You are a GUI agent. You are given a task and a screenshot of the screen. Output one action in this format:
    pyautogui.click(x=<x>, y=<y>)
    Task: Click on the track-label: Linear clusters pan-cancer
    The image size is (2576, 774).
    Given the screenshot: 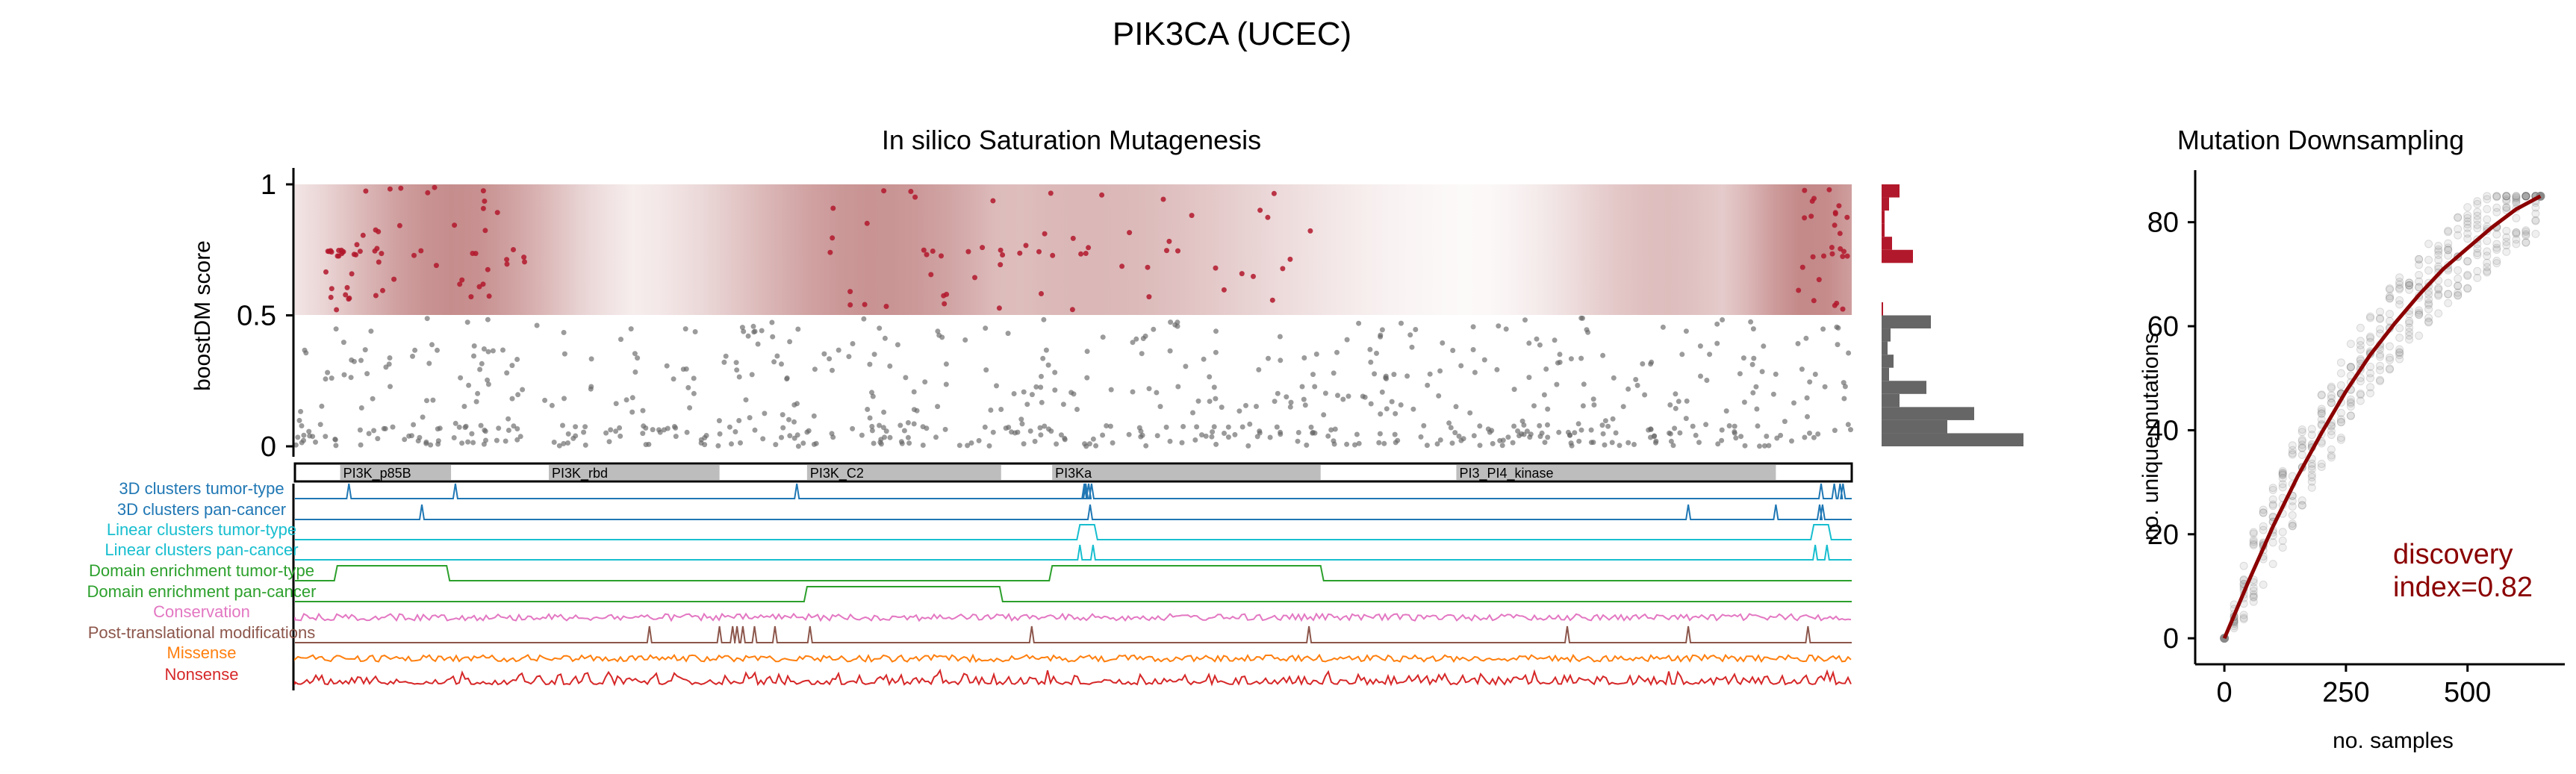 What is the action you would take?
    pyautogui.click(x=201, y=549)
    